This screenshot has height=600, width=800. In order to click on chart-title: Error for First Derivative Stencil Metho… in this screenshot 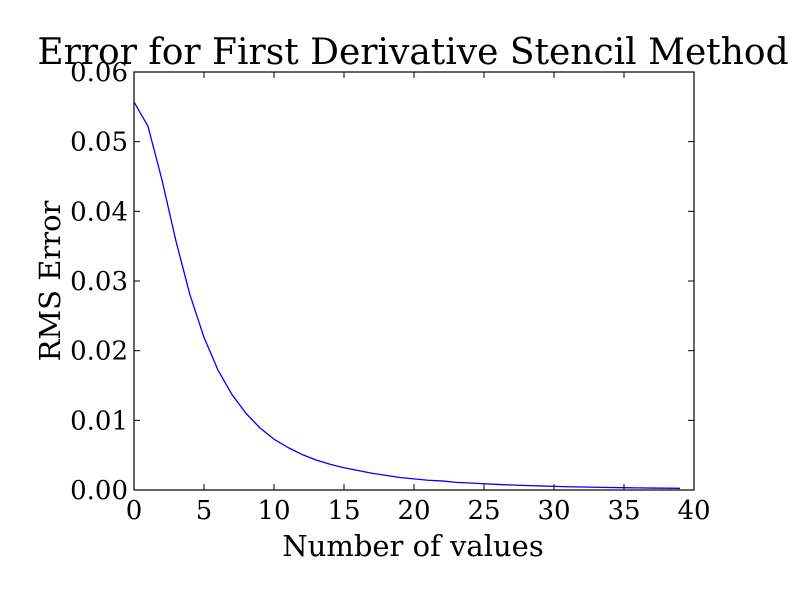, I will do `click(412, 52)`.